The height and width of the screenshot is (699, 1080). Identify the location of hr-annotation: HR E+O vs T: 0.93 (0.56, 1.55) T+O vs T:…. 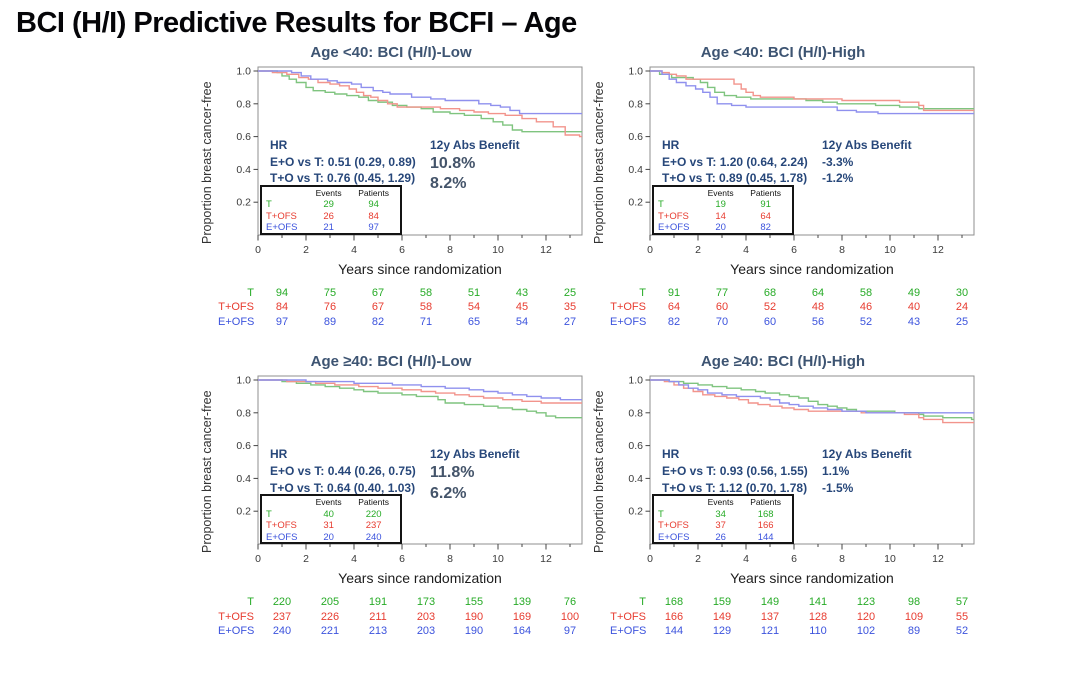
(735, 471).